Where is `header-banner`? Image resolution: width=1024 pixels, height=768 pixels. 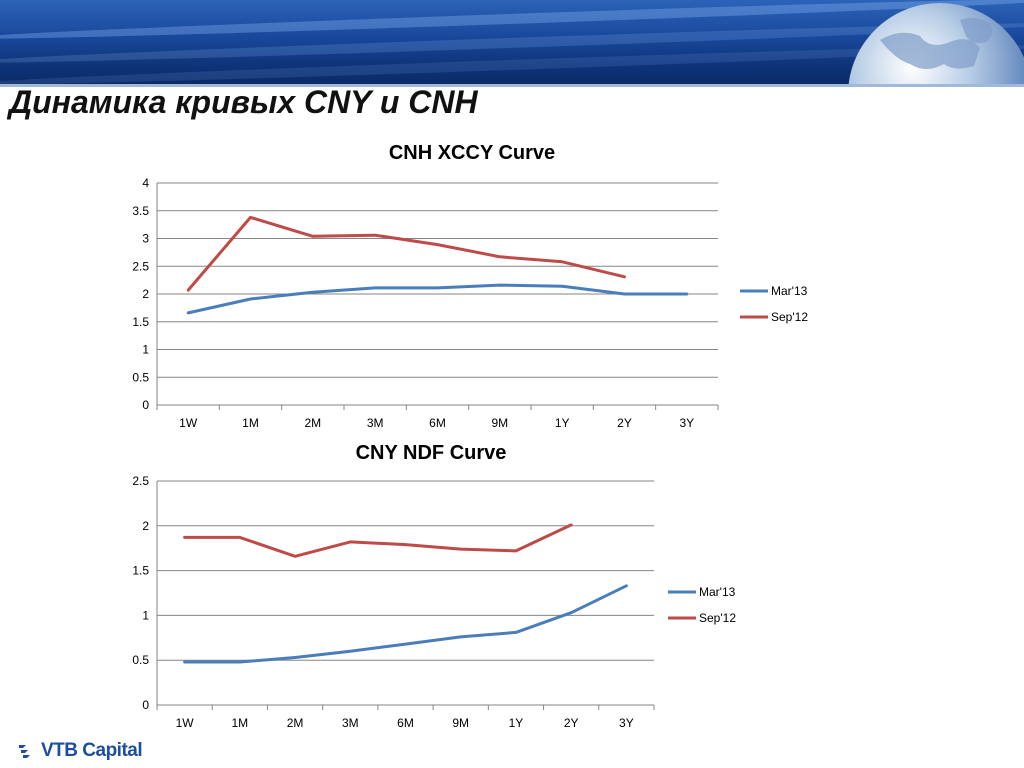 header-banner is located at coordinates (512, 43).